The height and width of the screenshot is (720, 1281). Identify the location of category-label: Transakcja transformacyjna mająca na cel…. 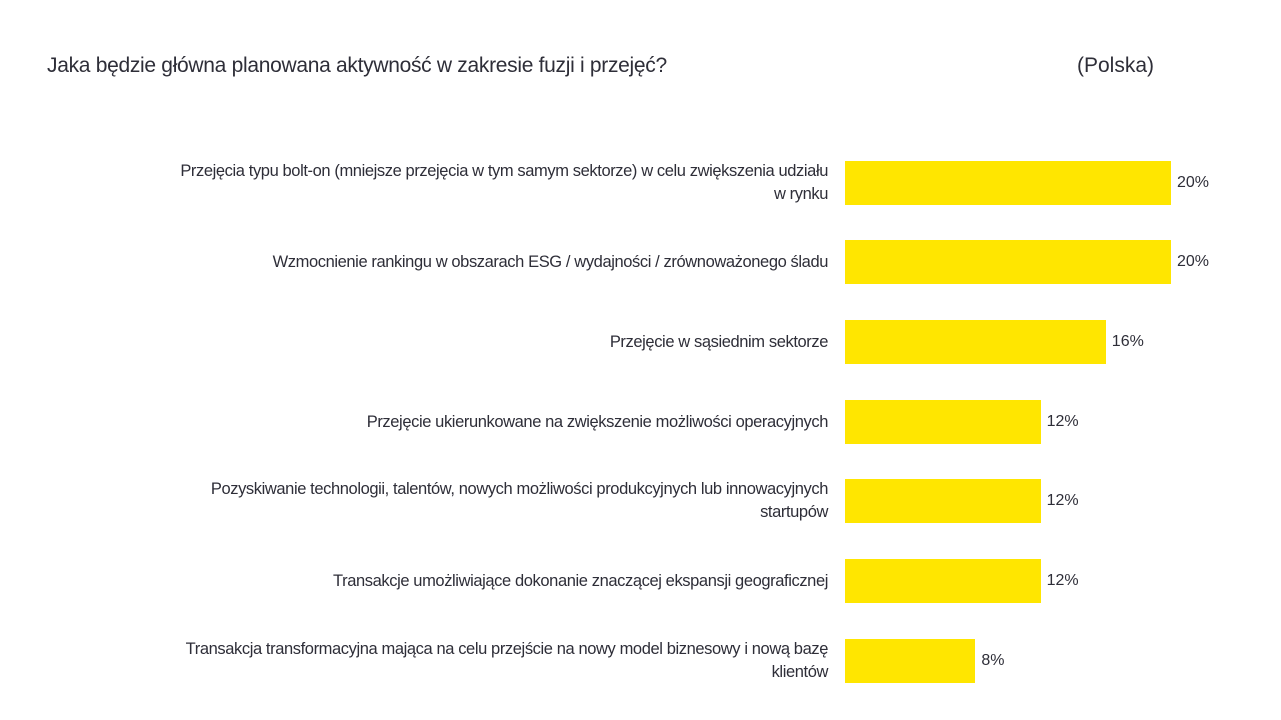
(507, 660).